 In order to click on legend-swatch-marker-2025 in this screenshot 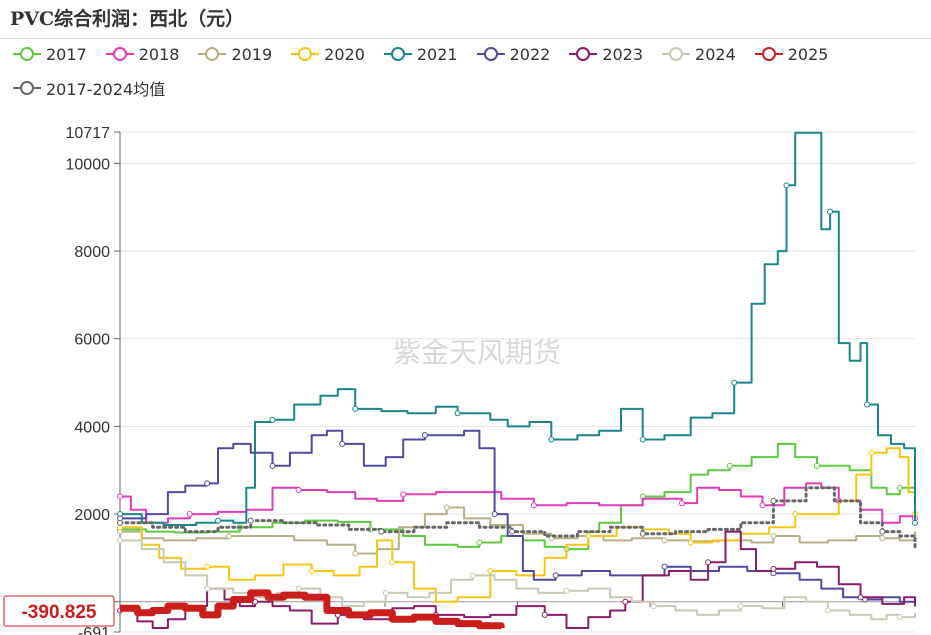, I will do `click(768, 54)`.